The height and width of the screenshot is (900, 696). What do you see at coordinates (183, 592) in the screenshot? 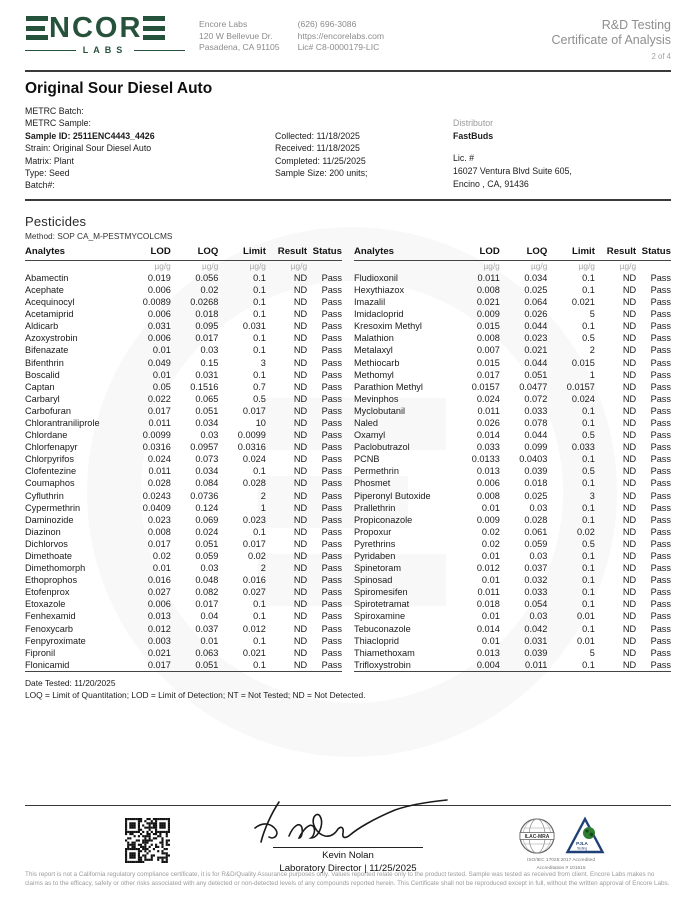
I see `table-row: Etofenprox 0.027 0.082 0.027 ND Pass` at bounding box center [183, 592].